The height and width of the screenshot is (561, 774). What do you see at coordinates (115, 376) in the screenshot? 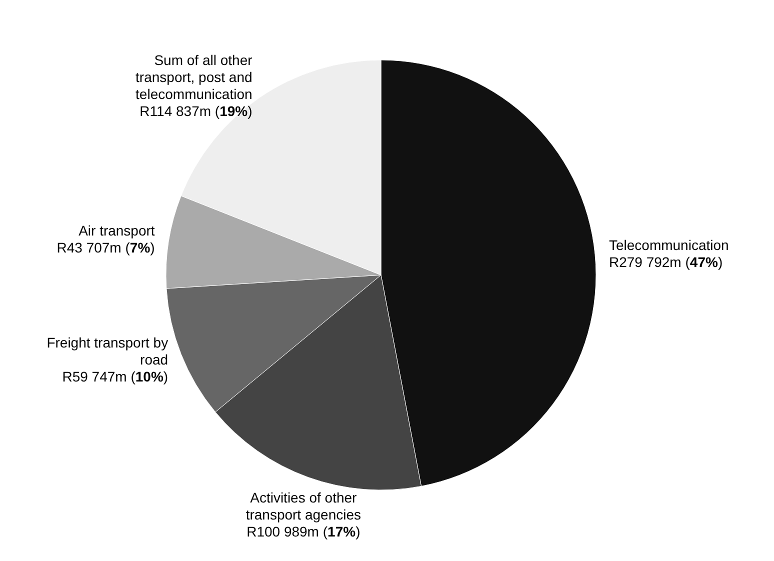
I see `data-label: R59 747m (10%)` at bounding box center [115, 376].